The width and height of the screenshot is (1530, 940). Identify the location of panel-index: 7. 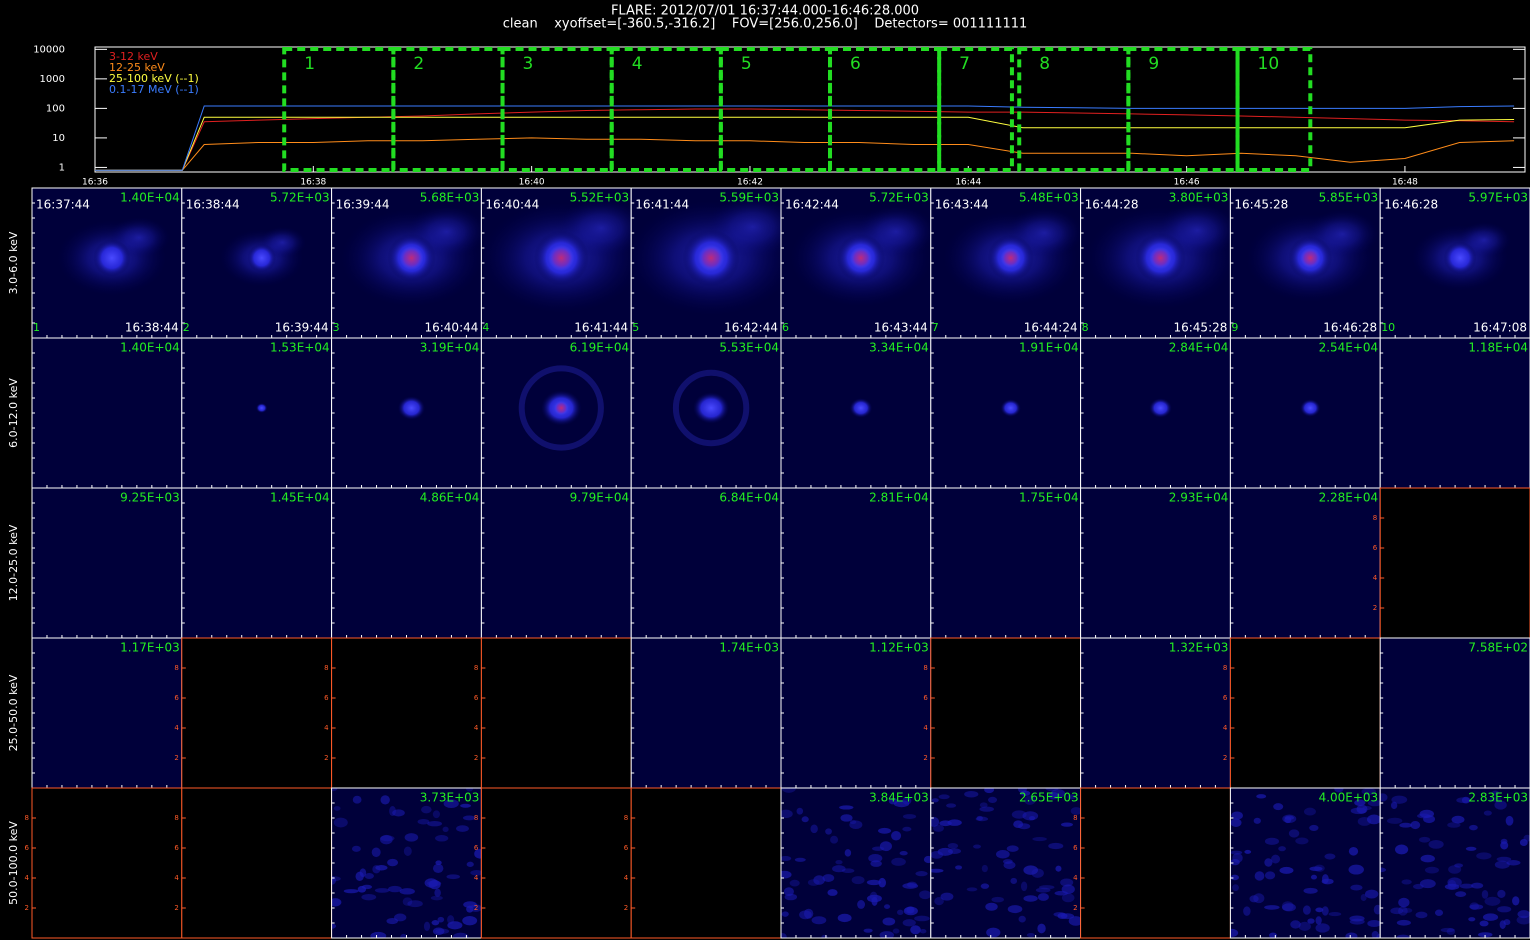
(935, 327).